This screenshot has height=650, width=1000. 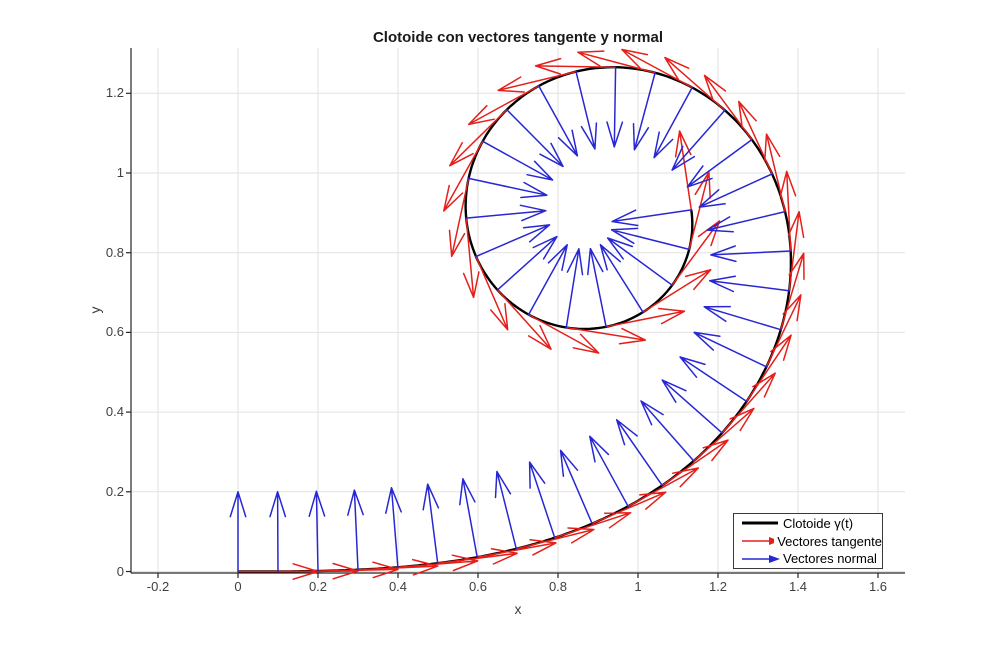 What do you see at coordinates (818, 523) in the screenshot?
I see `legend-item-label: Clotoide γ(t)` at bounding box center [818, 523].